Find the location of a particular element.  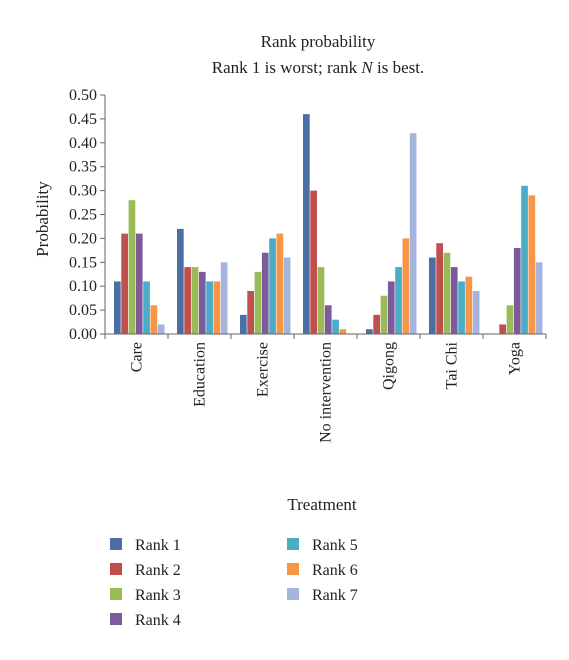

y-tick-label: 0.30 is located at coordinates (83, 191).